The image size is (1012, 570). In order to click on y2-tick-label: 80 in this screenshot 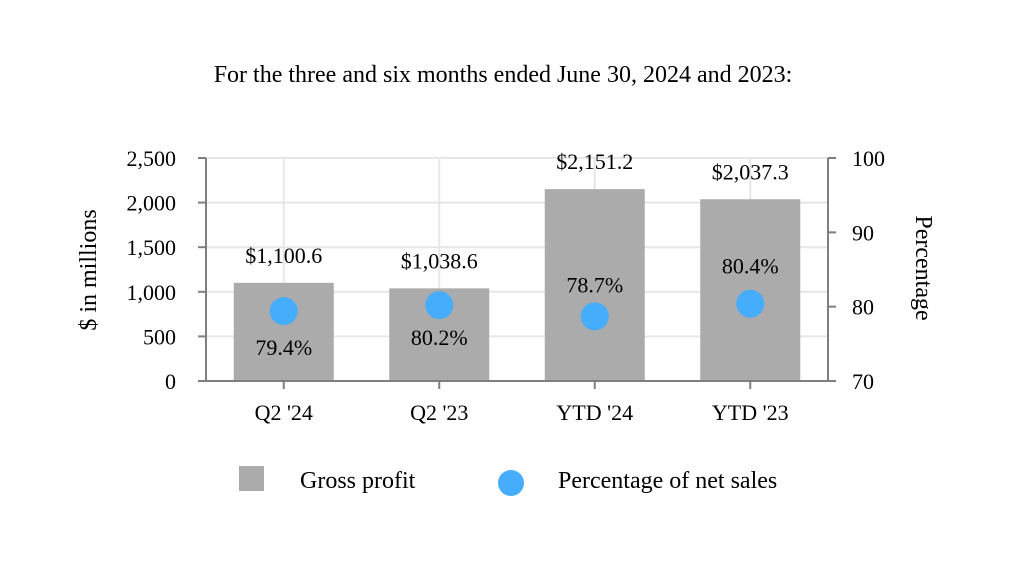, I will do `click(863, 307)`.